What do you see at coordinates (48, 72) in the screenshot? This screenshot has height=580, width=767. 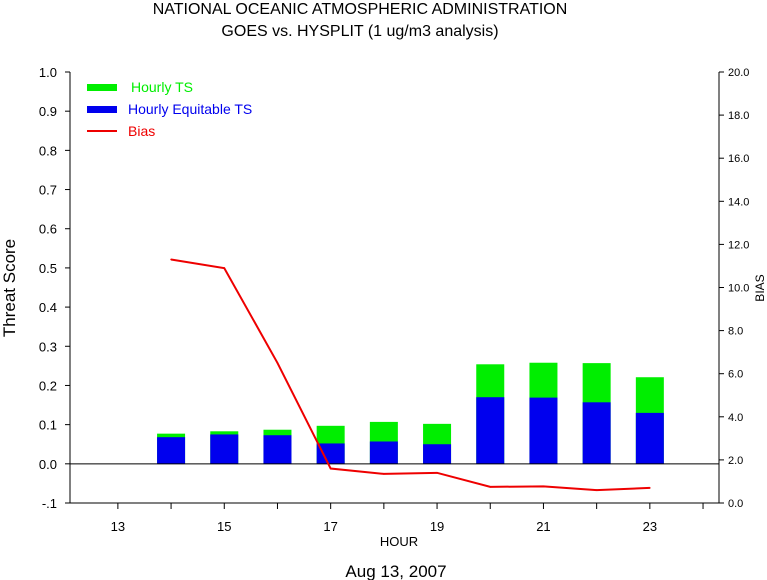 I see `y-tick-label: 1.0` at bounding box center [48, 72].